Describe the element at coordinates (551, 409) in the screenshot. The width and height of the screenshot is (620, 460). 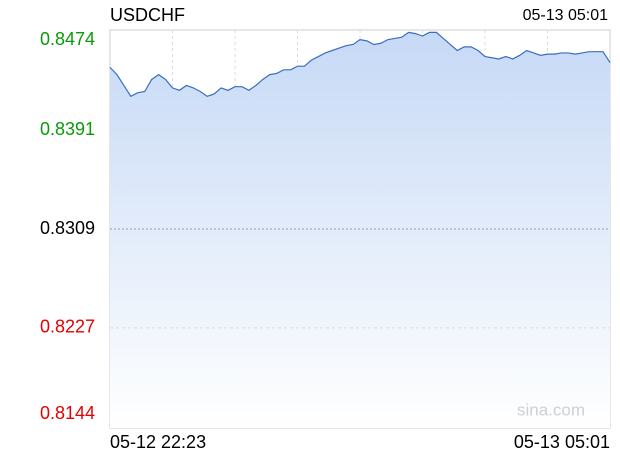
I see `watermark: sina.com` at that location.